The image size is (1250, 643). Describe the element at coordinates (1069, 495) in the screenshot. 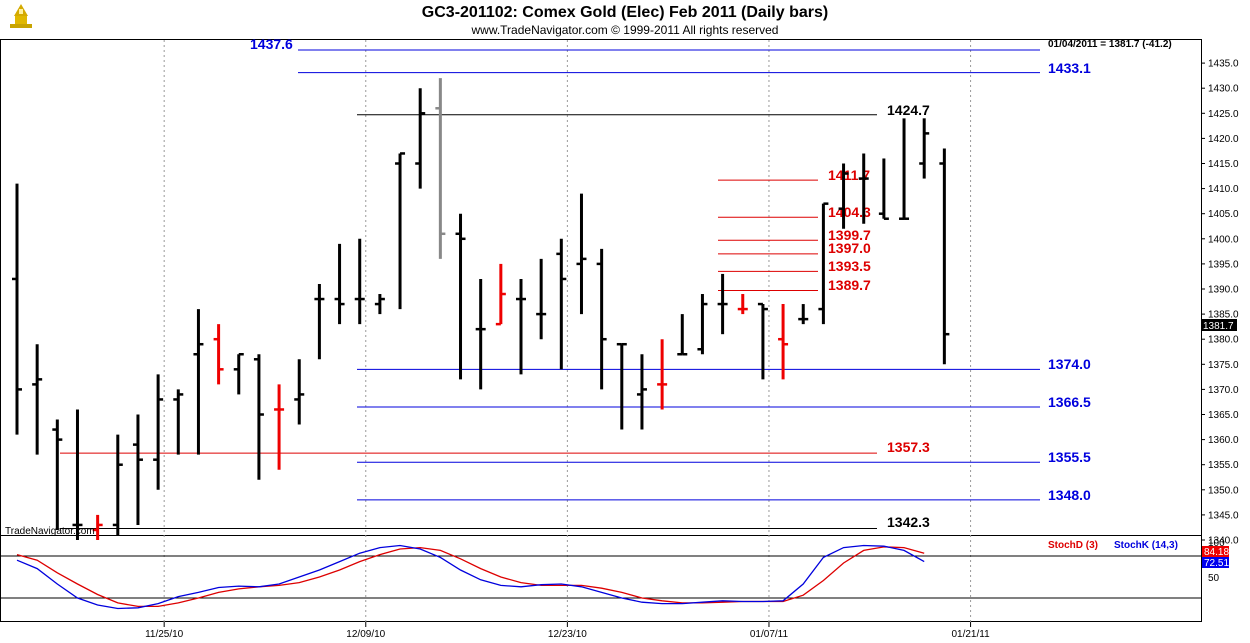

I see `level-label: 1348.0` at that location.